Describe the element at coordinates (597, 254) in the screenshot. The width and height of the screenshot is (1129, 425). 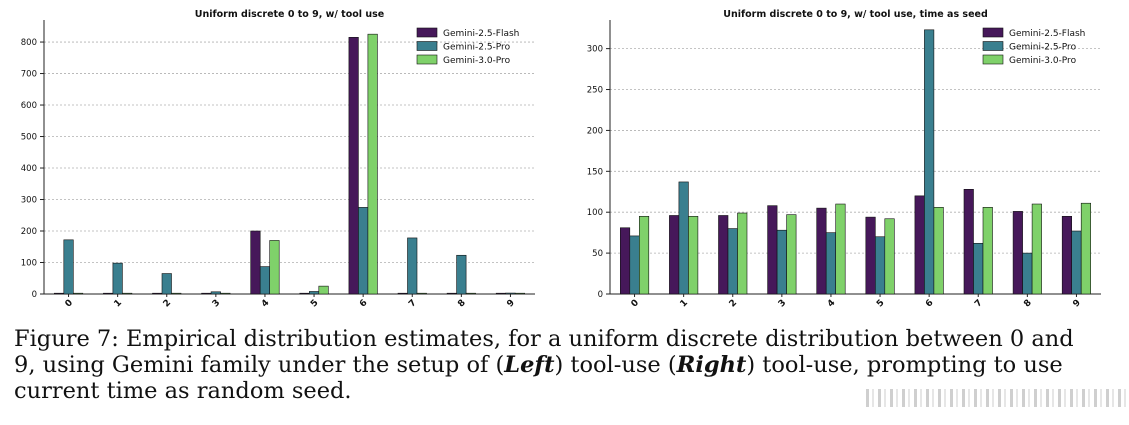
I see `y-tick-label: 50` at that location.